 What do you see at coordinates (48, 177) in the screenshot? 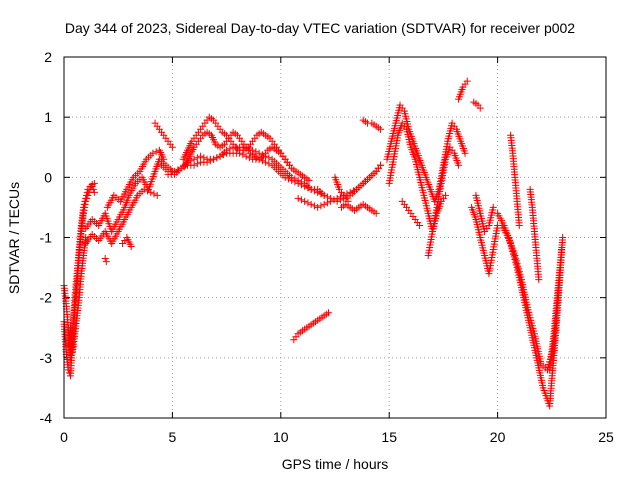
I see `y-tick-label: 0` at bounding box center [48, 177].